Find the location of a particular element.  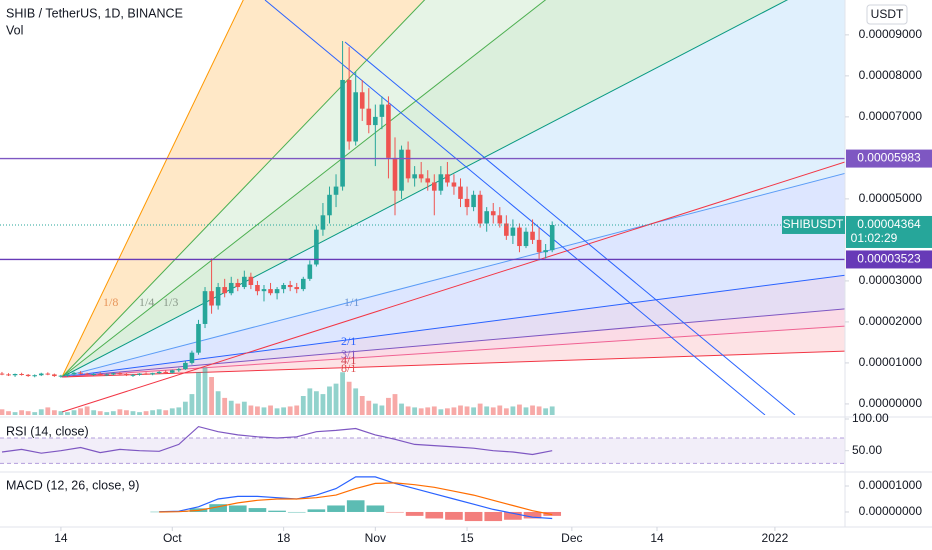

macd-pane is located at coordinates (356, 499).